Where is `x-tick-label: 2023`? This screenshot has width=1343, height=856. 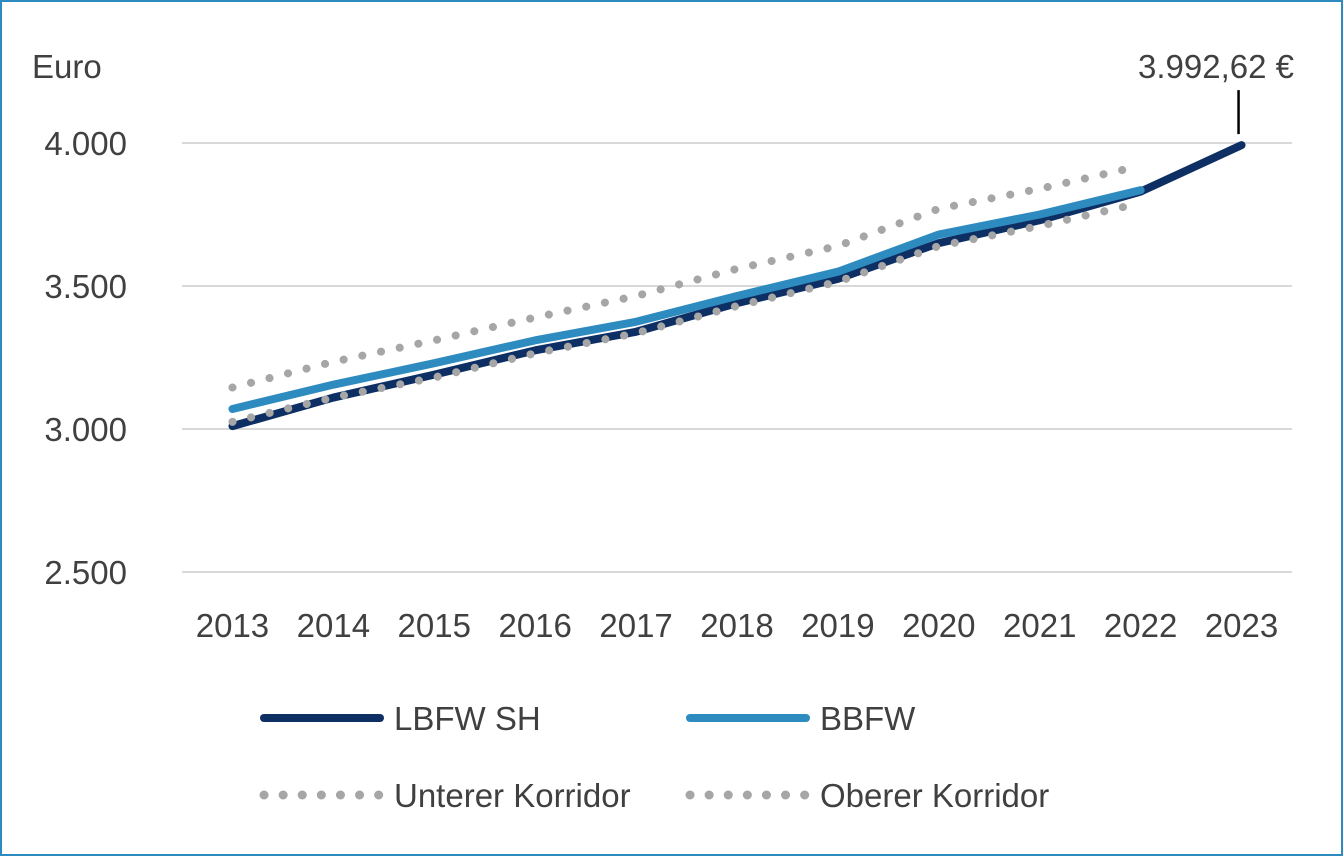
x-tick-label: 2023 is located at coordinates (1241, 625).